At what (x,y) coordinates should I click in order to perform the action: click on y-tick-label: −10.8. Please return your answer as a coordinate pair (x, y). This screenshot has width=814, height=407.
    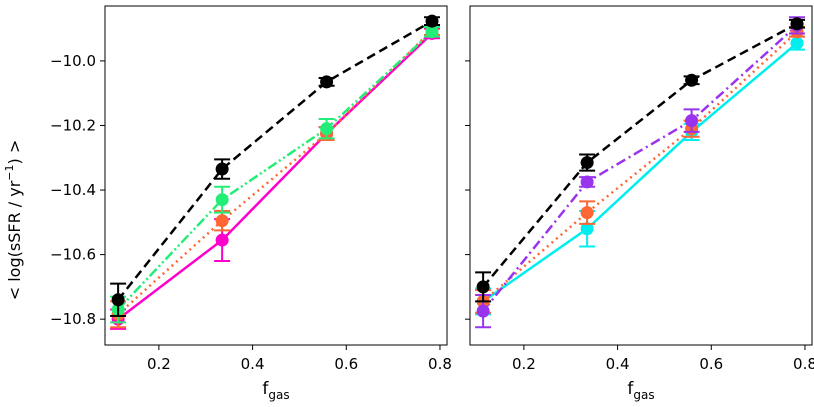
    Looking at the image, I should click on (73, 319).